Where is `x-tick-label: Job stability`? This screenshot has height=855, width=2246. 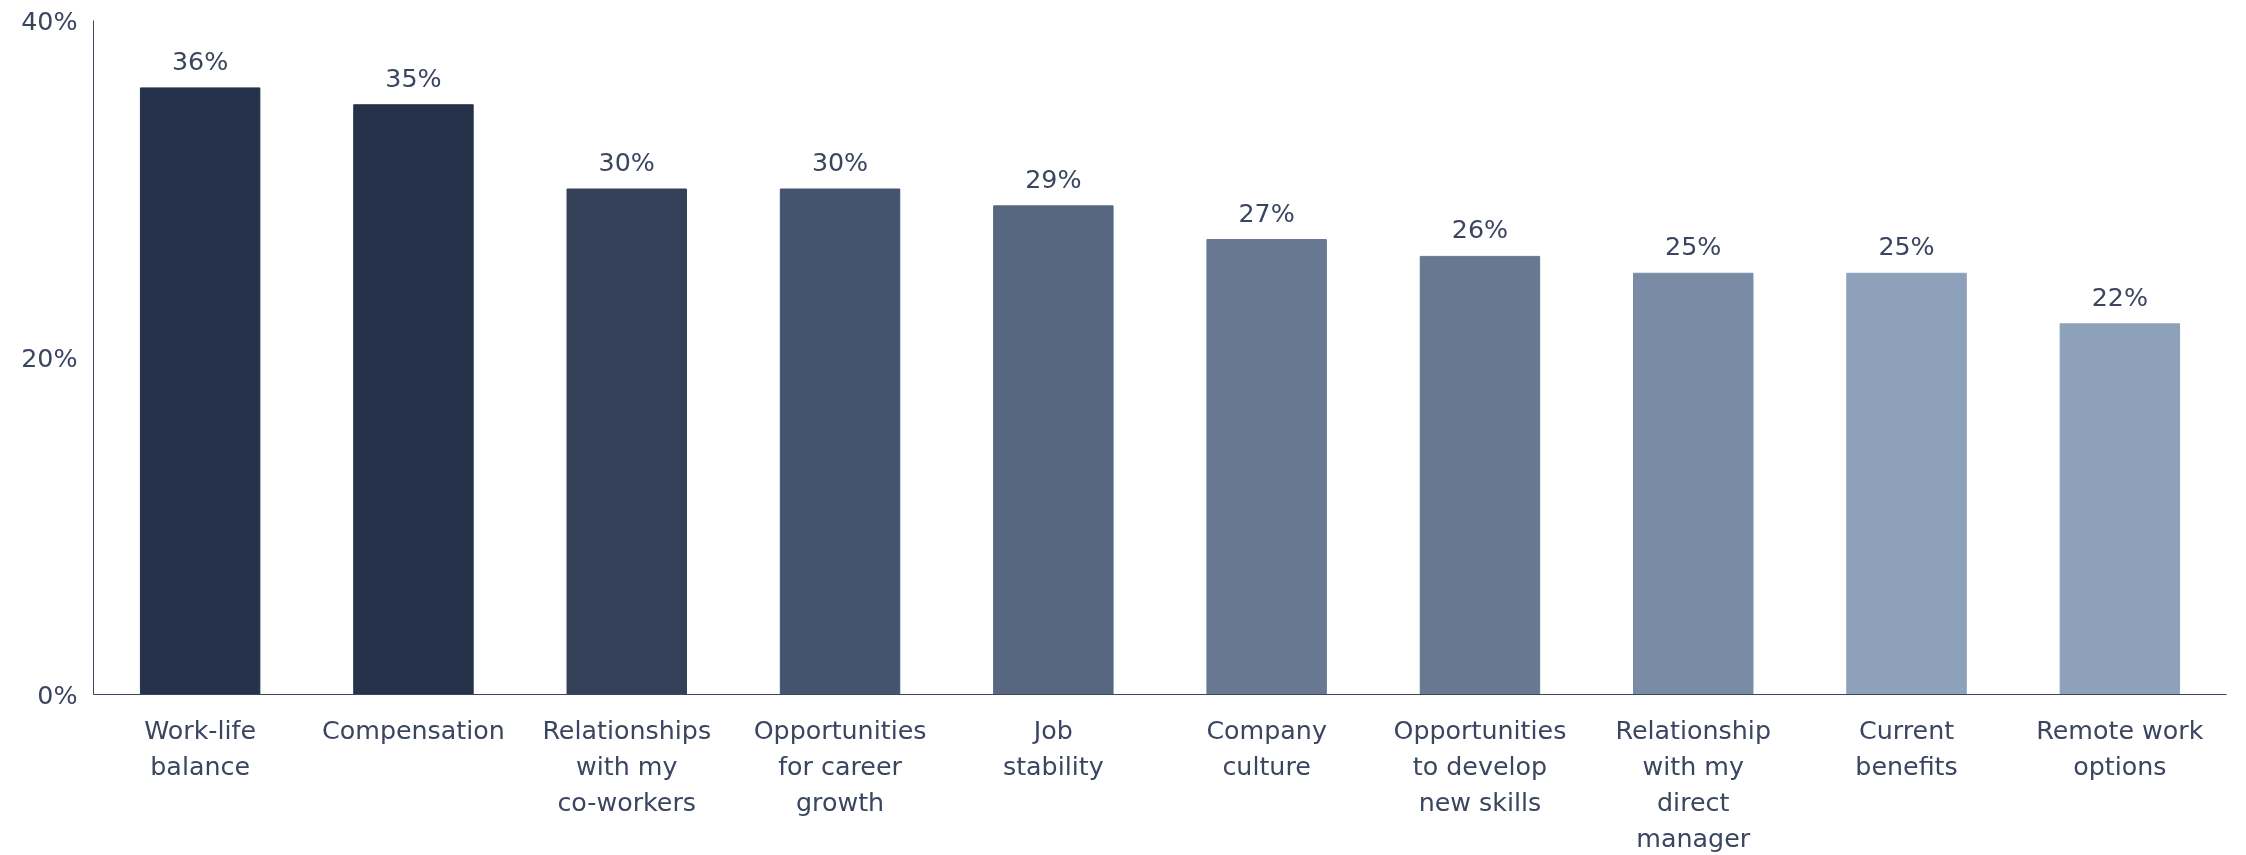 x-tick-label: Job stability is located at coordinates (1053, 747).